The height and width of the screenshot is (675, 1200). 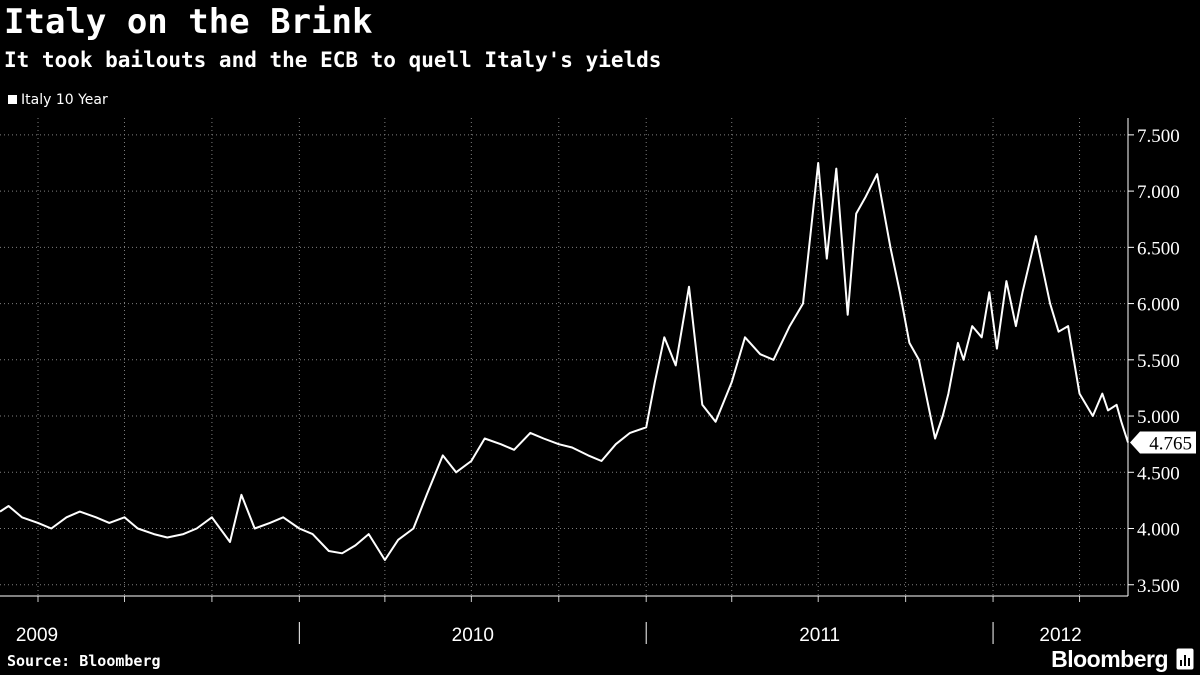 What do you see at coordinates (1158, 417) in the screenshot?
I see `y-tick-label: 5.000` at bounding box center [1158, 417].